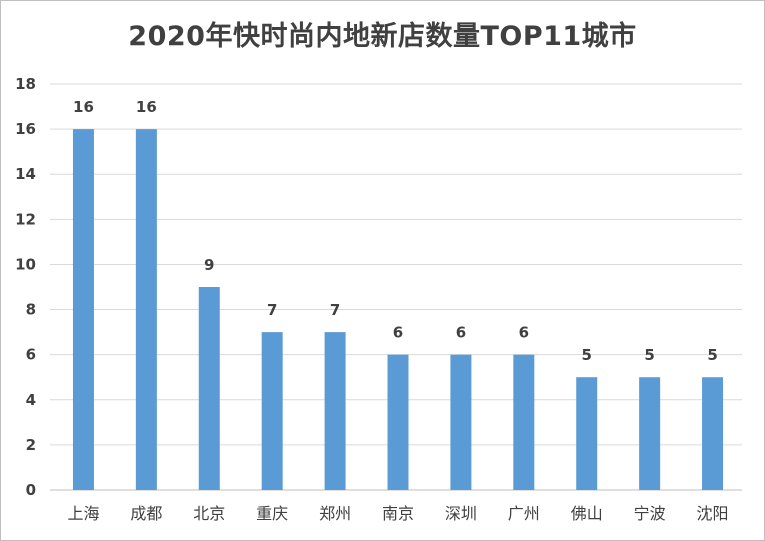  I want to click on y-tick-label: 18, so click(25, 84).